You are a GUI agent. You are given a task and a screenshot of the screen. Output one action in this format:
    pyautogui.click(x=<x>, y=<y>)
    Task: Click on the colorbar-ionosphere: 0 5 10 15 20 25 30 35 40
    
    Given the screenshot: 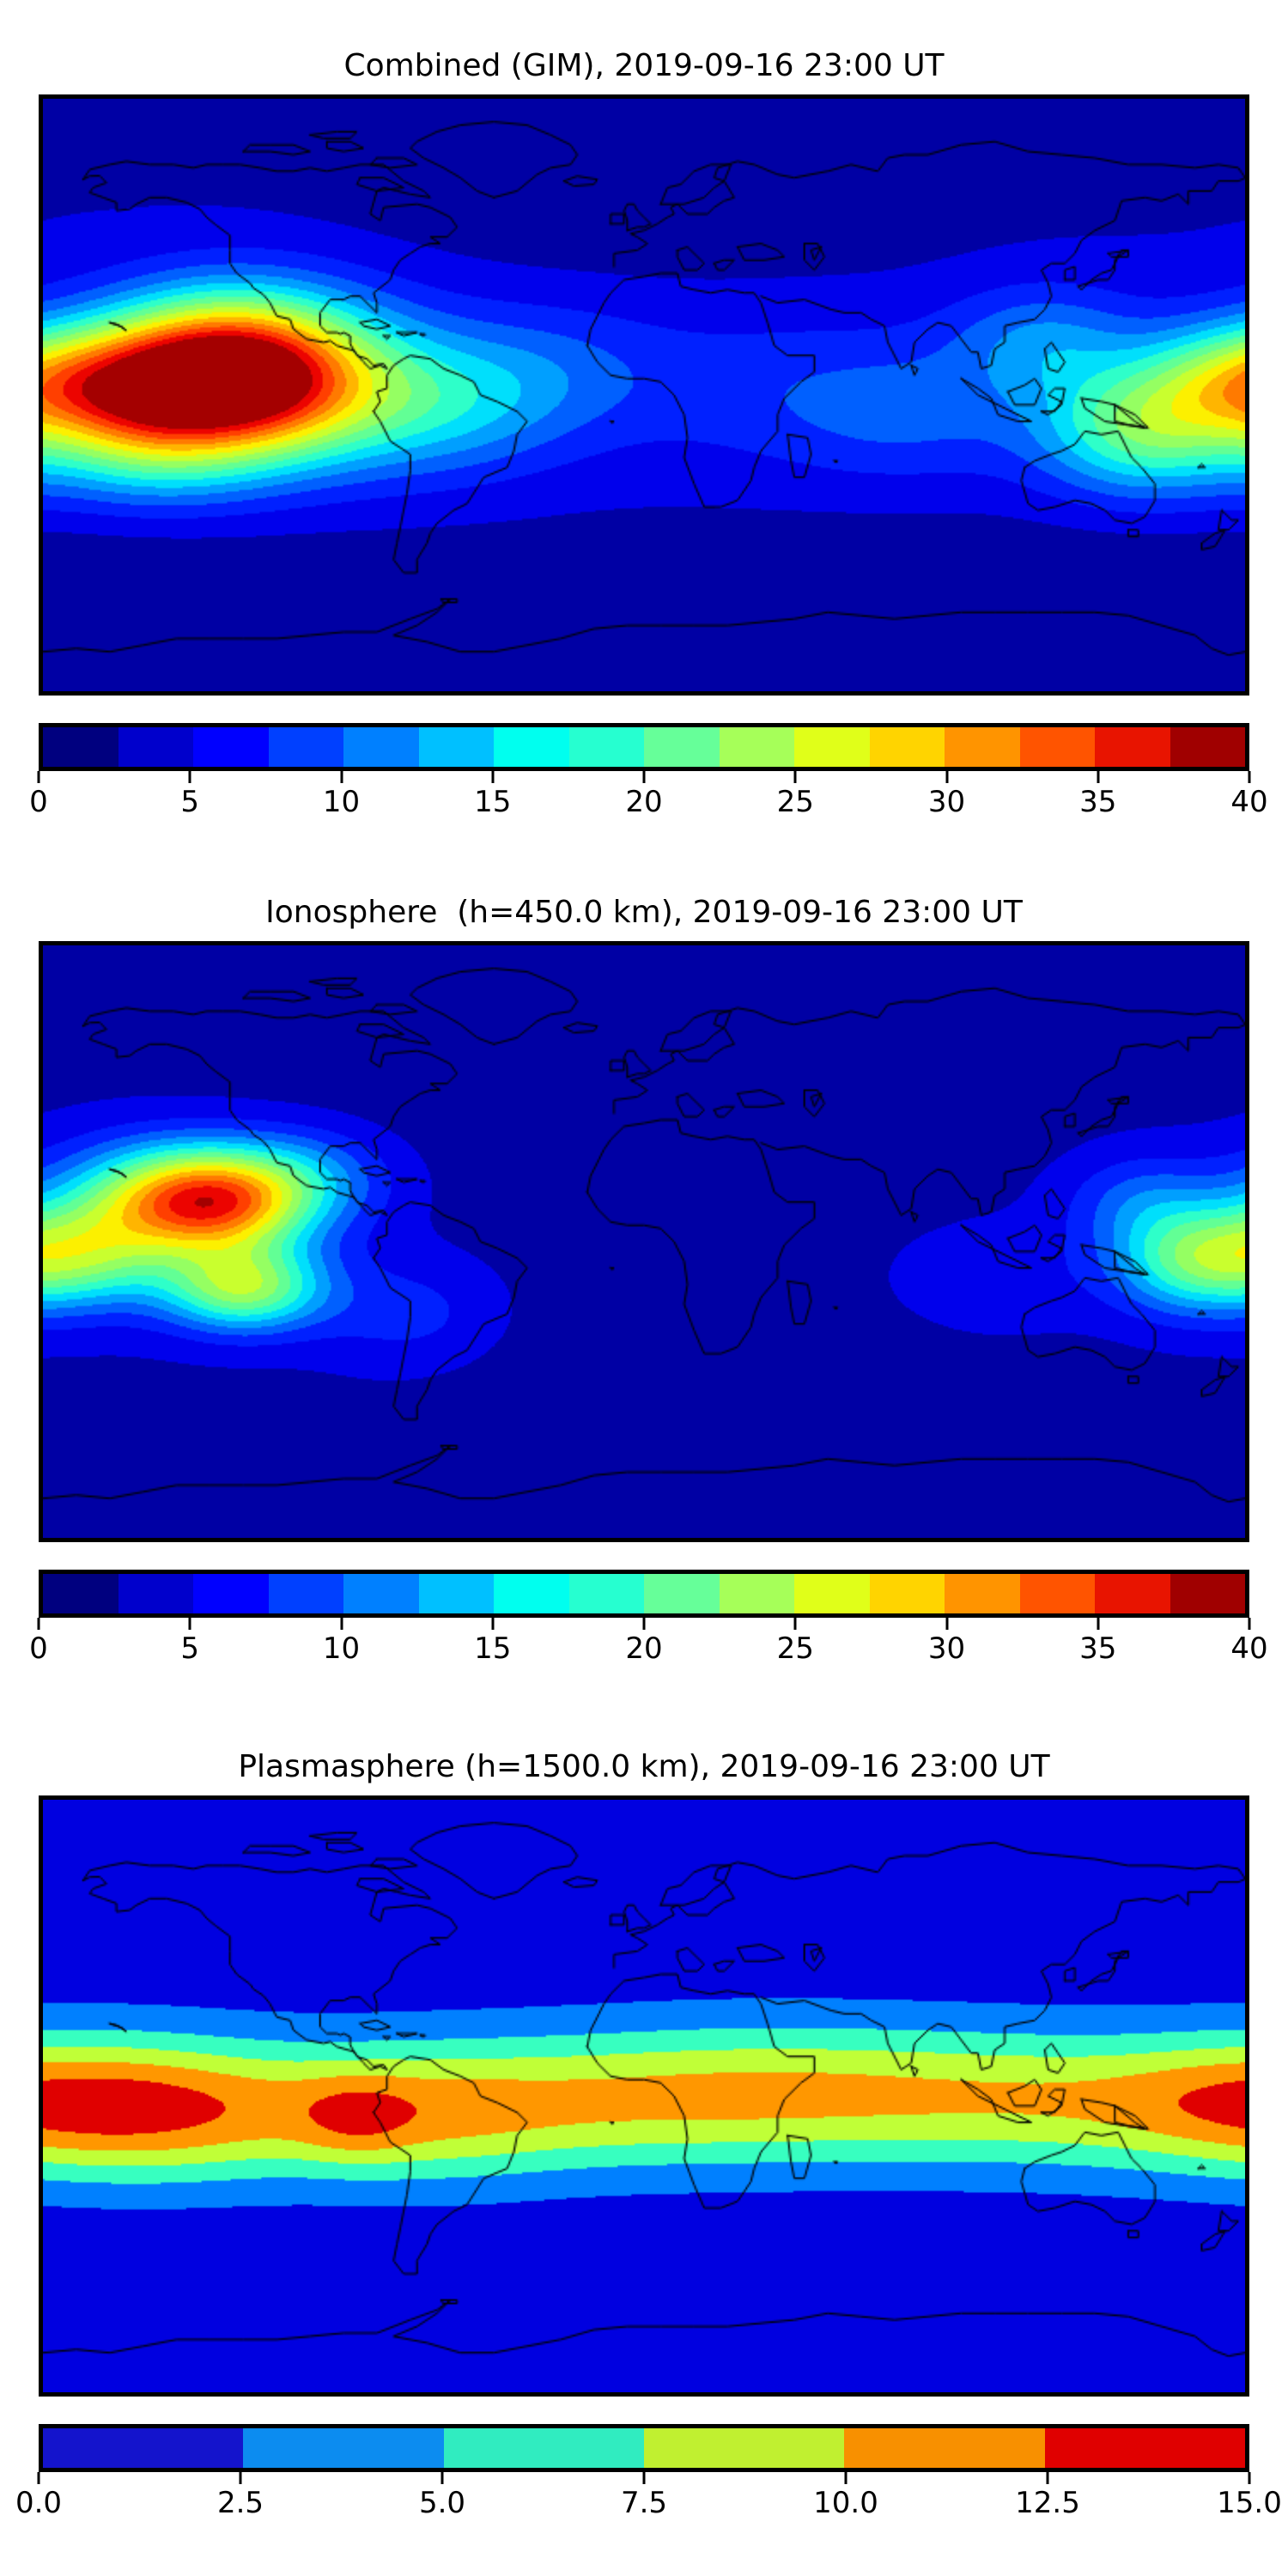 What is the action you would take?
    pyautogui.click(x=649, y=1621)
    